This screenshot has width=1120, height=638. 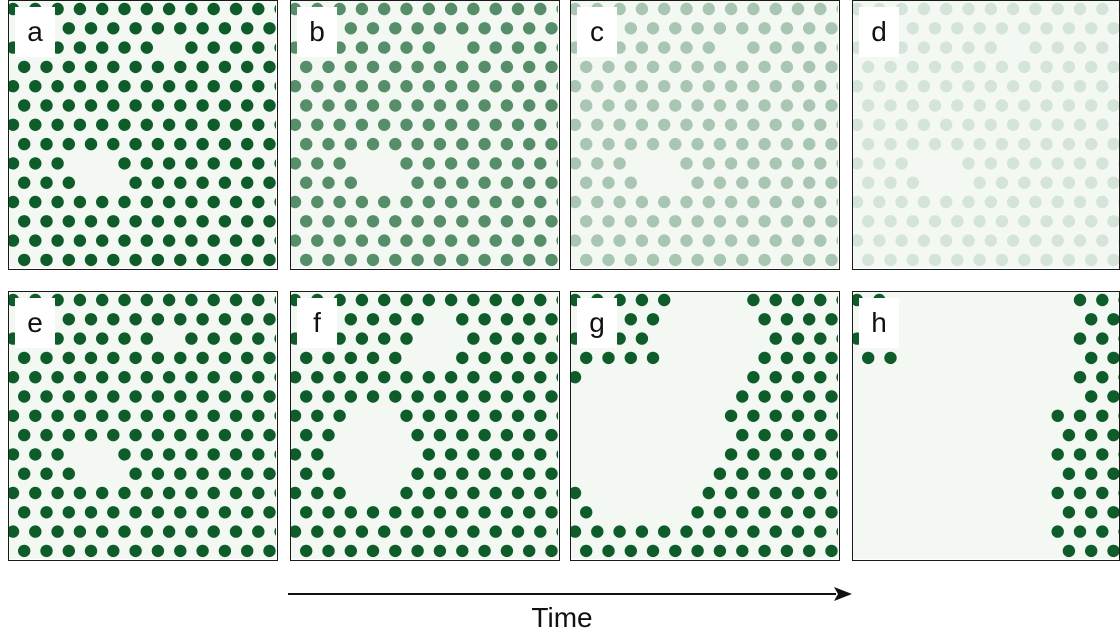 I want to click on panel-label: d, so click(x=879, y=32).